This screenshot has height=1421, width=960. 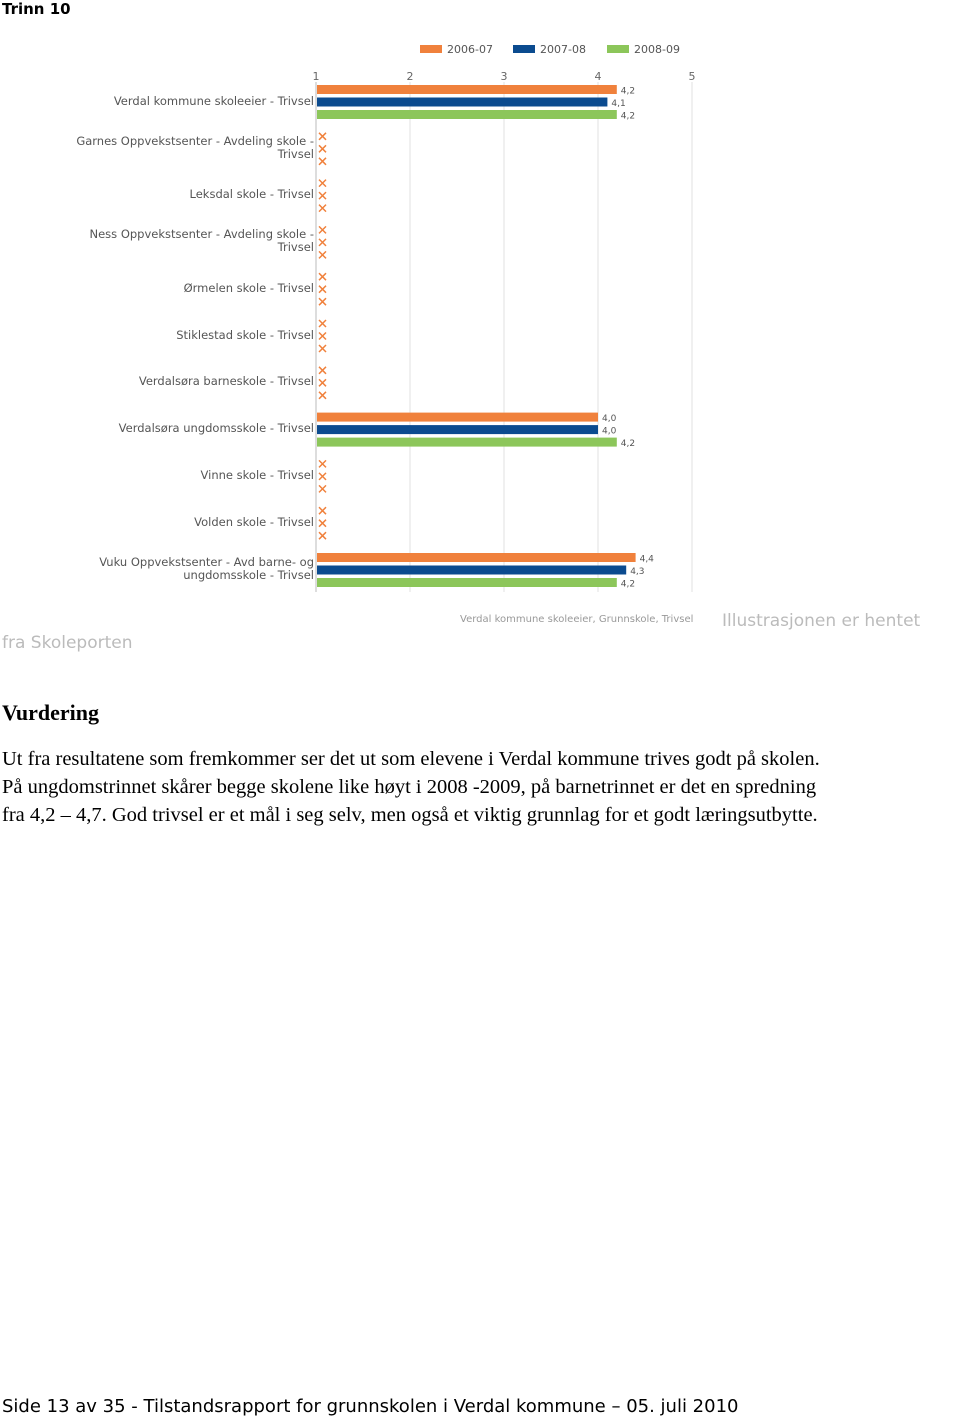 I want to click on legend-label: 2007-08, so click(x=563, y=49).